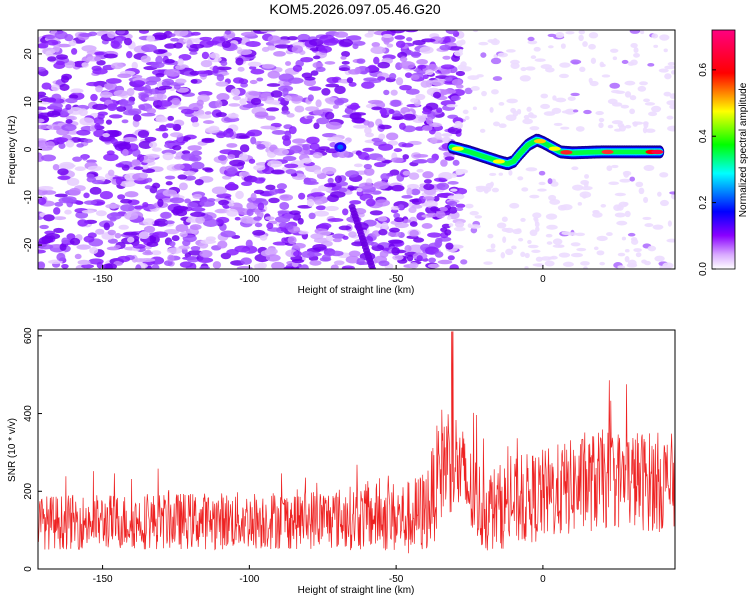 This screenshot has height=600, width=750. Describe the element at coordinates (703, 202) in the screenshot. I see `colorbar-tick-label: 0.2` at that location.